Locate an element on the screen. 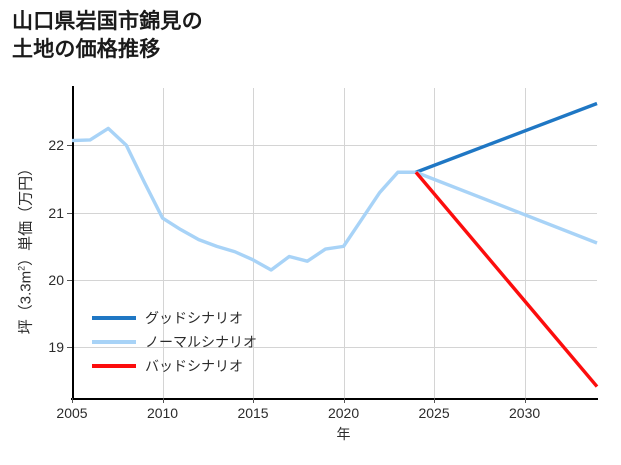 The width and height of the screenshot is (621, 465). legend-item-label: ノーマルシナリオ is located at coordinates (201, 342).